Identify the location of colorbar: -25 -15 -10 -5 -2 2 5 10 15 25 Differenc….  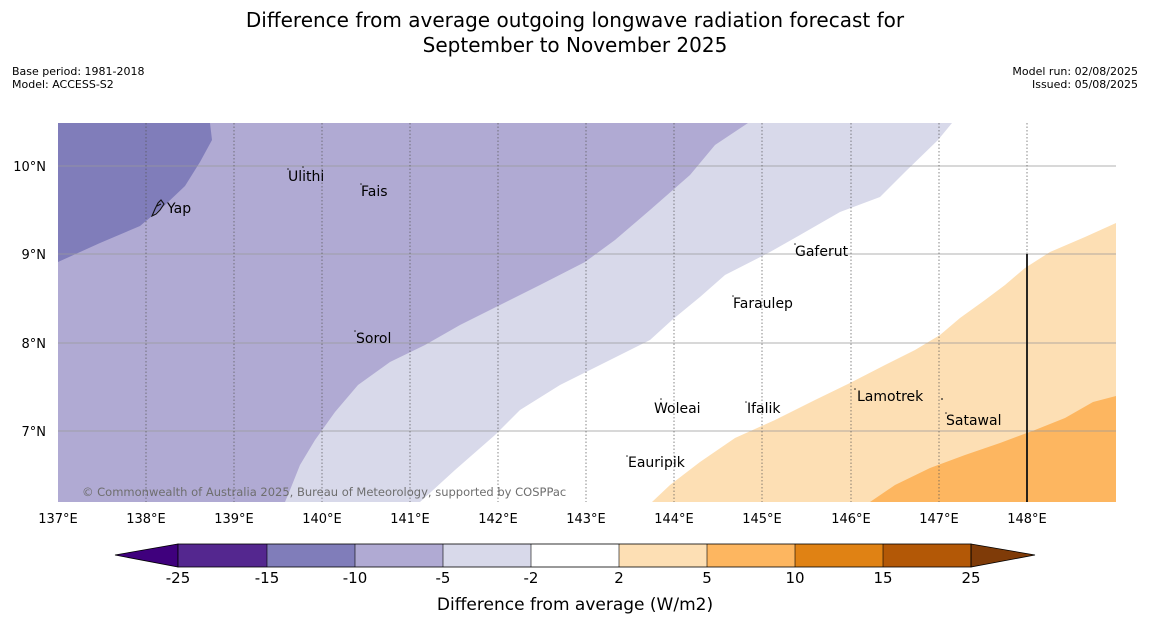
(575, 579).